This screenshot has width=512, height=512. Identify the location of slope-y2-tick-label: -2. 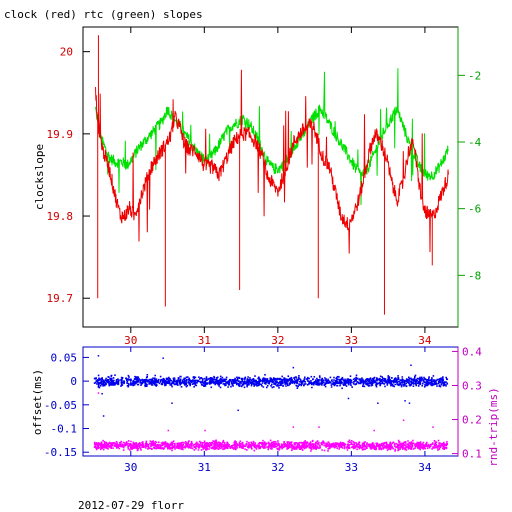
(474, 75).